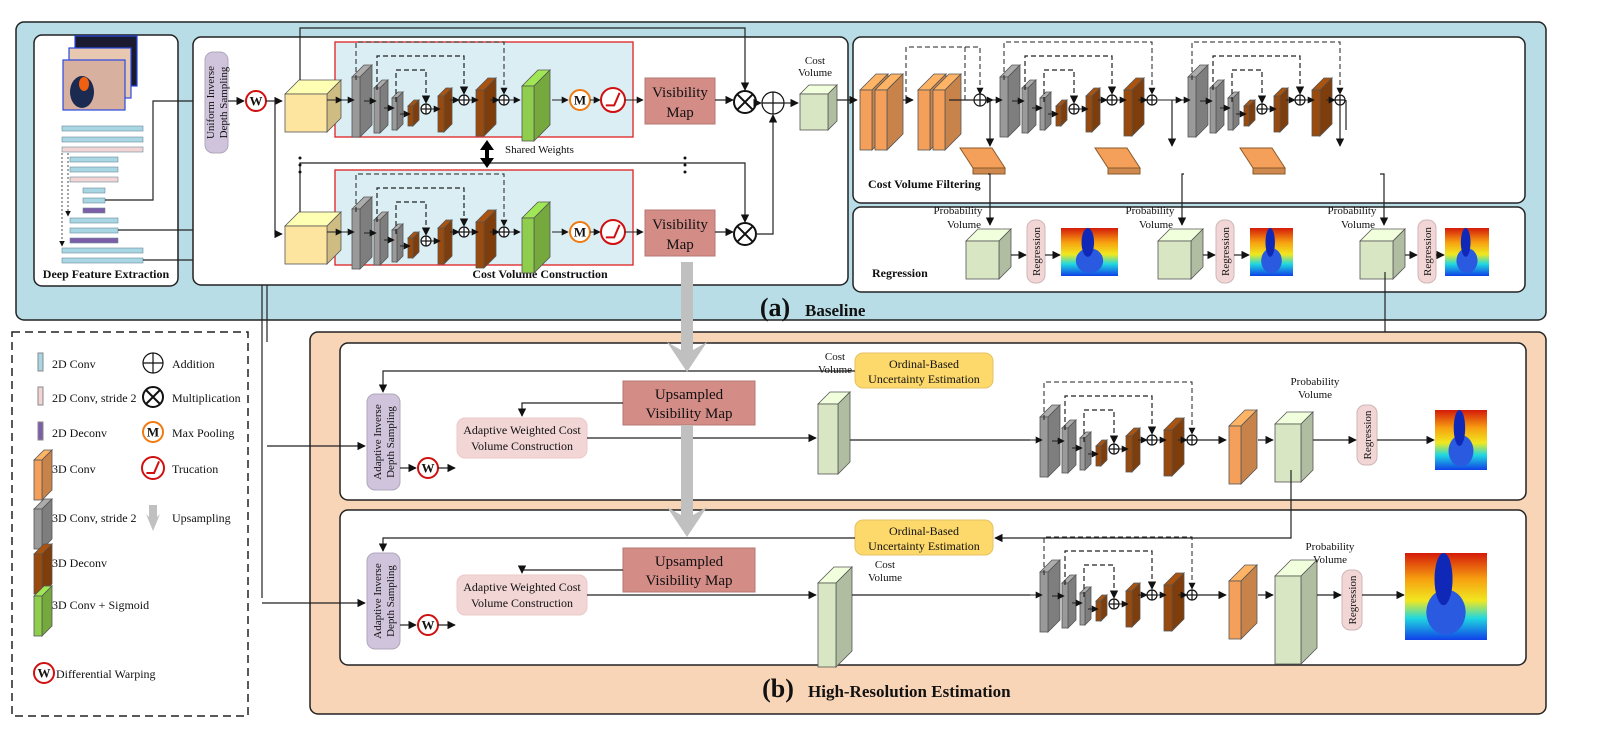 The width and height of the screenshot is (1601, 733). Describe the element at coordinates (1243, 447) in the screenshot. I see `3d-conv-block` at that location.